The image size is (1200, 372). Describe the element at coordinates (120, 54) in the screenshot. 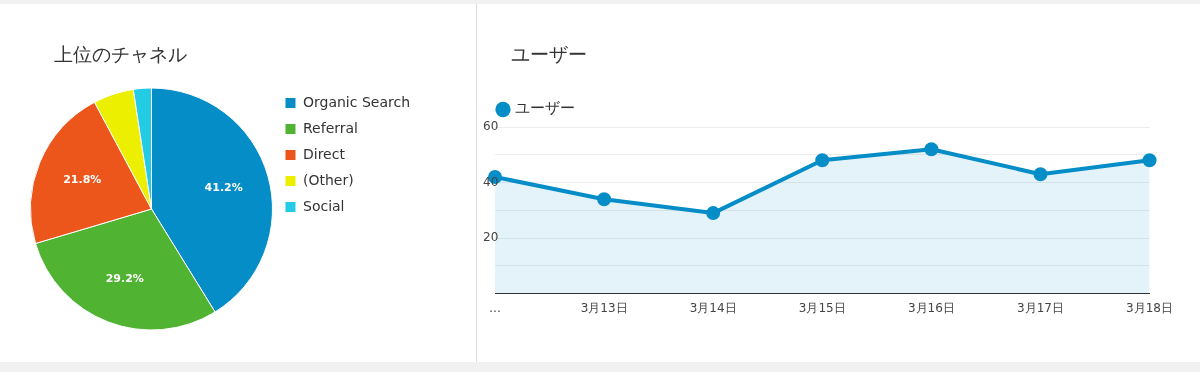

I see `chart-title: 上位のチャネル` at that location.